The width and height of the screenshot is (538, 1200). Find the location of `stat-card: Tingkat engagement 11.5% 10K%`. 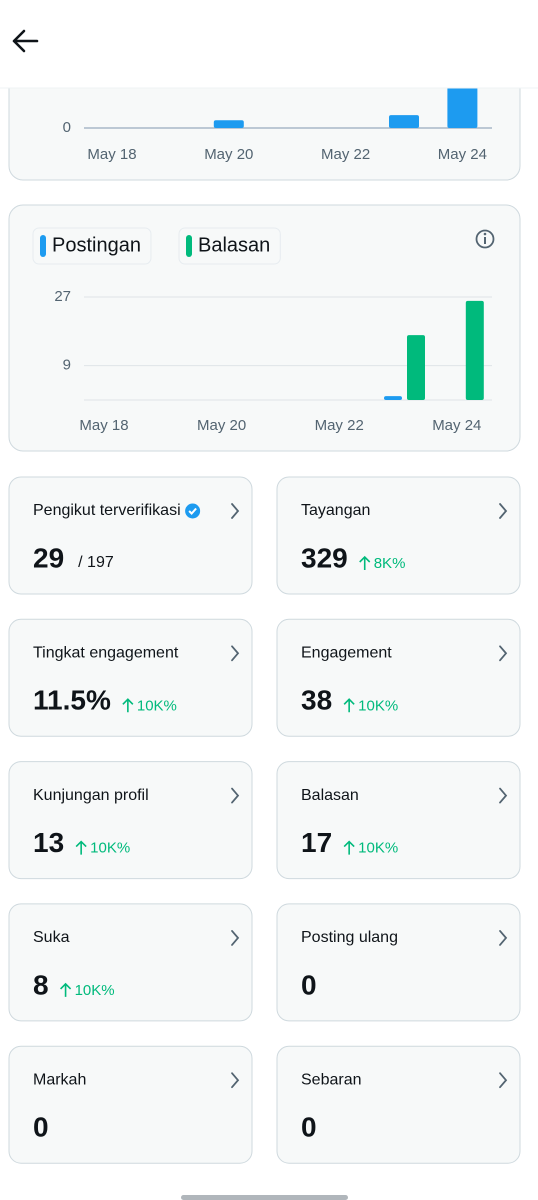

stat-card: Tingkat engagement 11.5% 10K% is located at coordinates (130, 677).